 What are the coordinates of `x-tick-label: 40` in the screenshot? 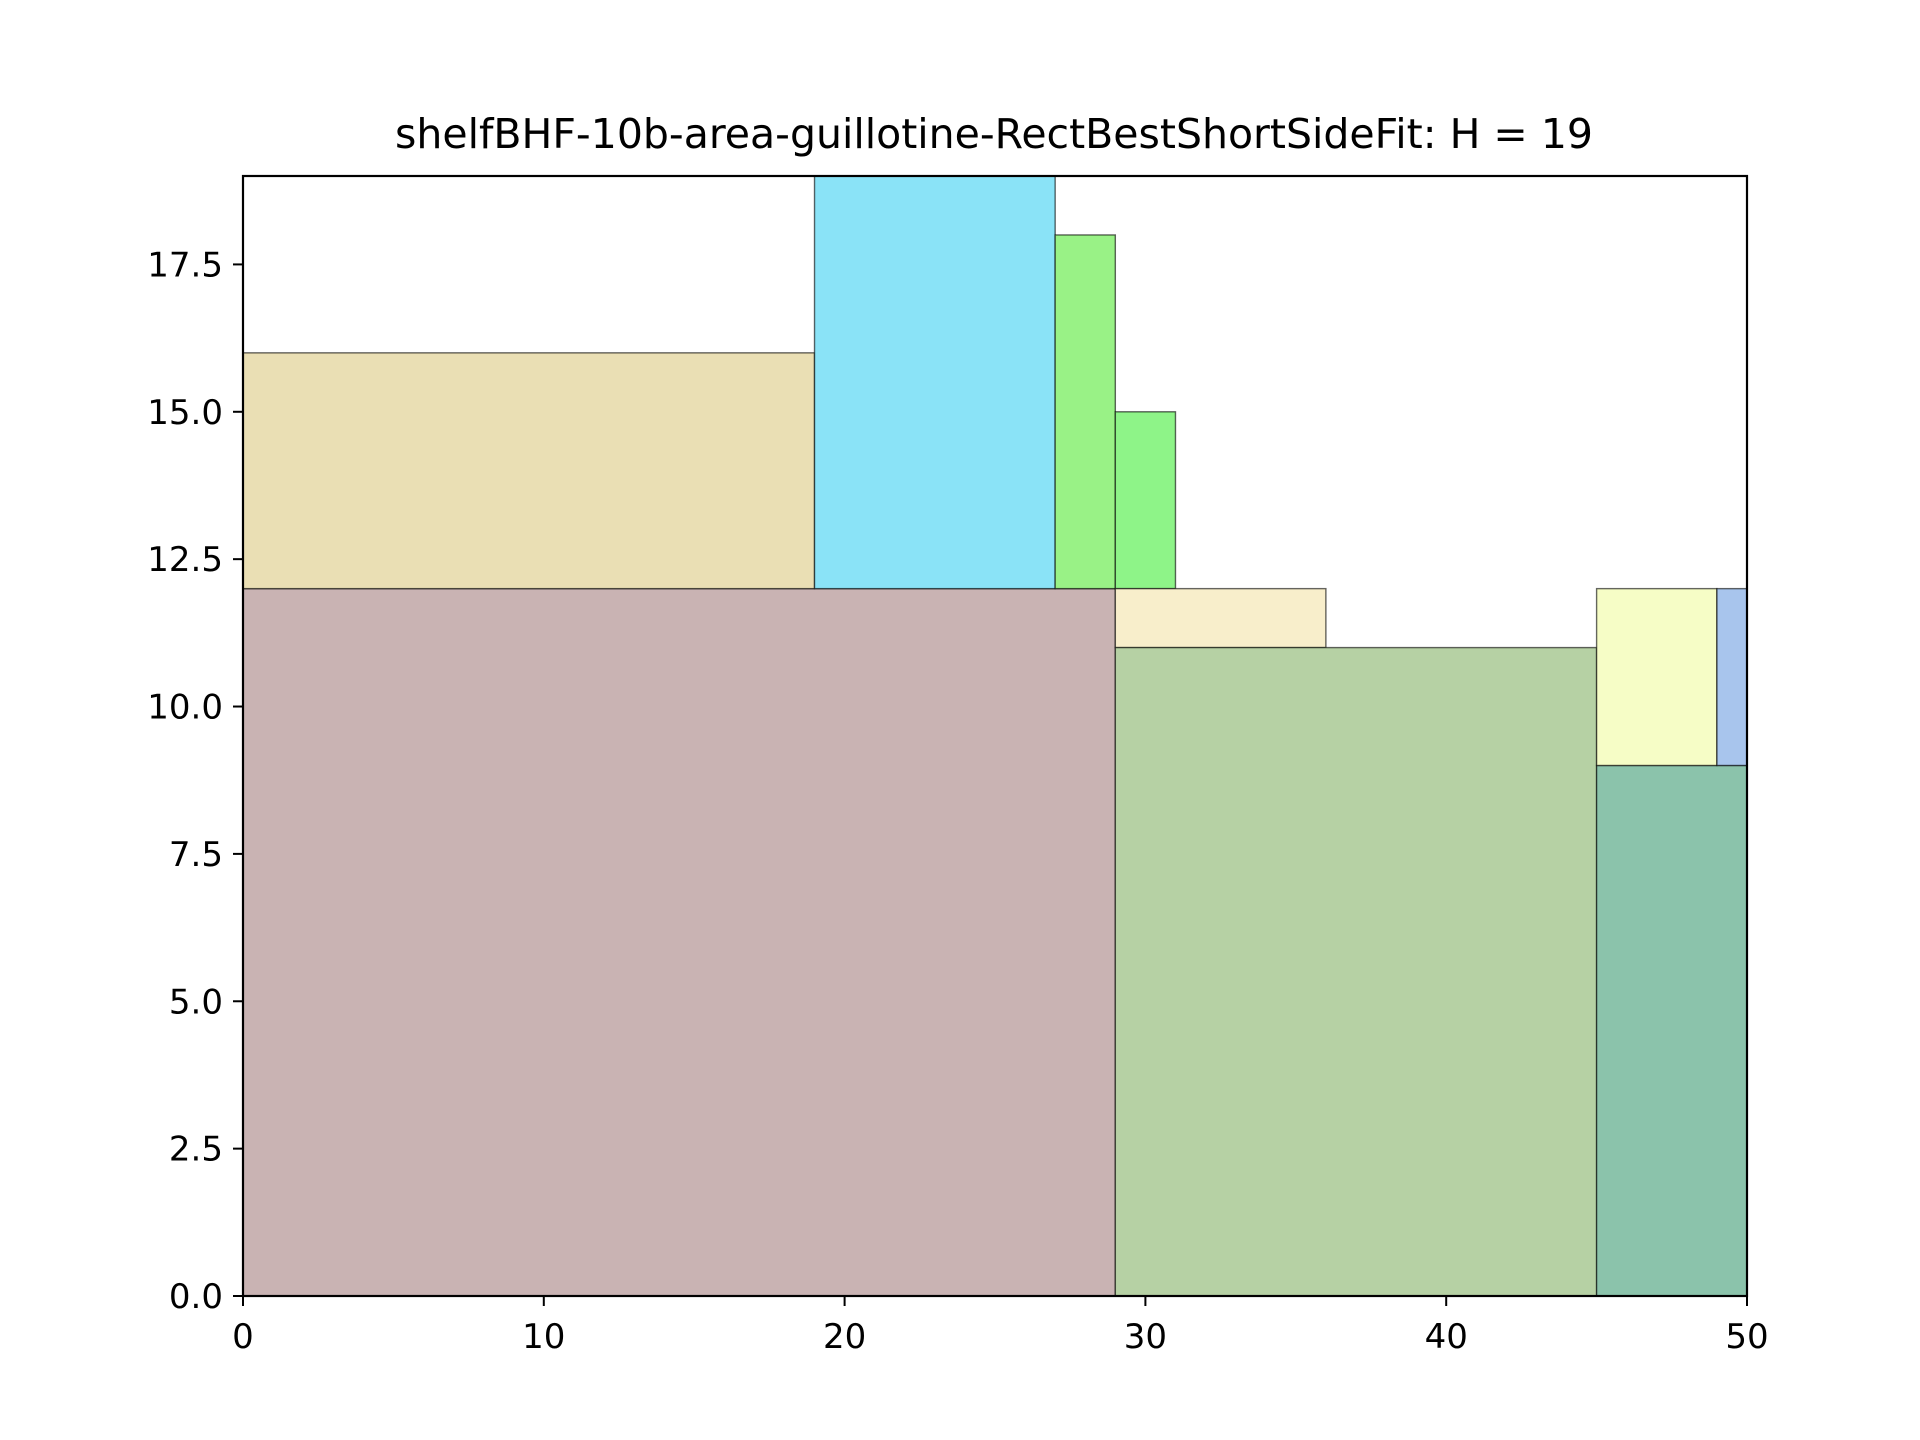 It's located at (1446, 1337).